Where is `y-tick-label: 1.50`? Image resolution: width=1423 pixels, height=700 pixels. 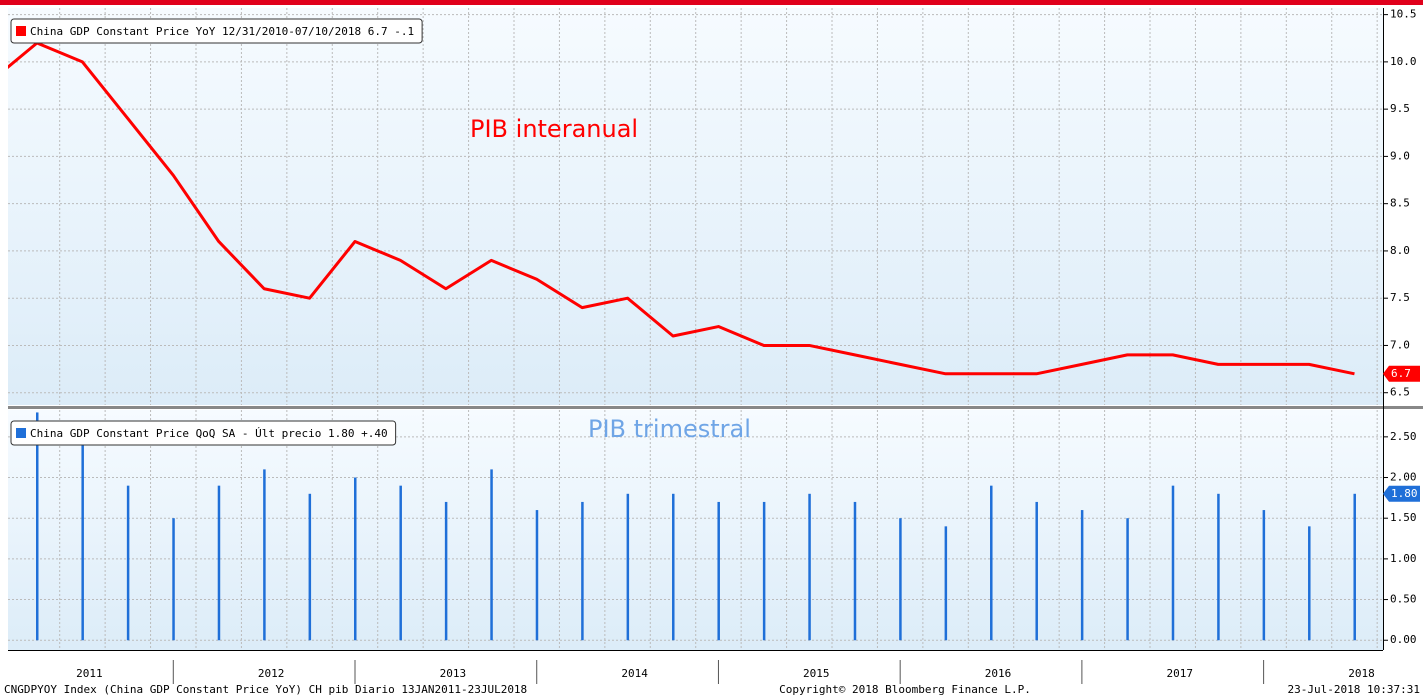 y-tick-label: 1.50 is located at coordinates (1403, 517).